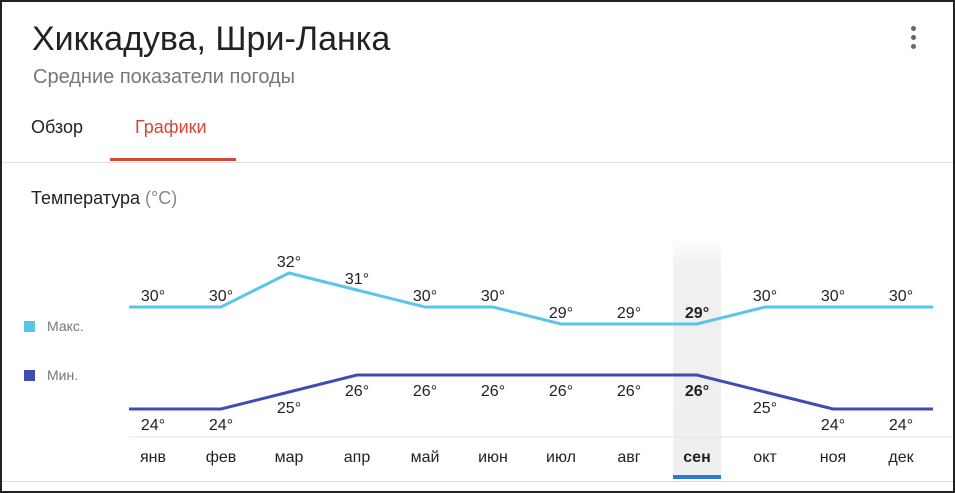 The image size is (955, 493). I want to click on more-options-icon, so click(913, 41).